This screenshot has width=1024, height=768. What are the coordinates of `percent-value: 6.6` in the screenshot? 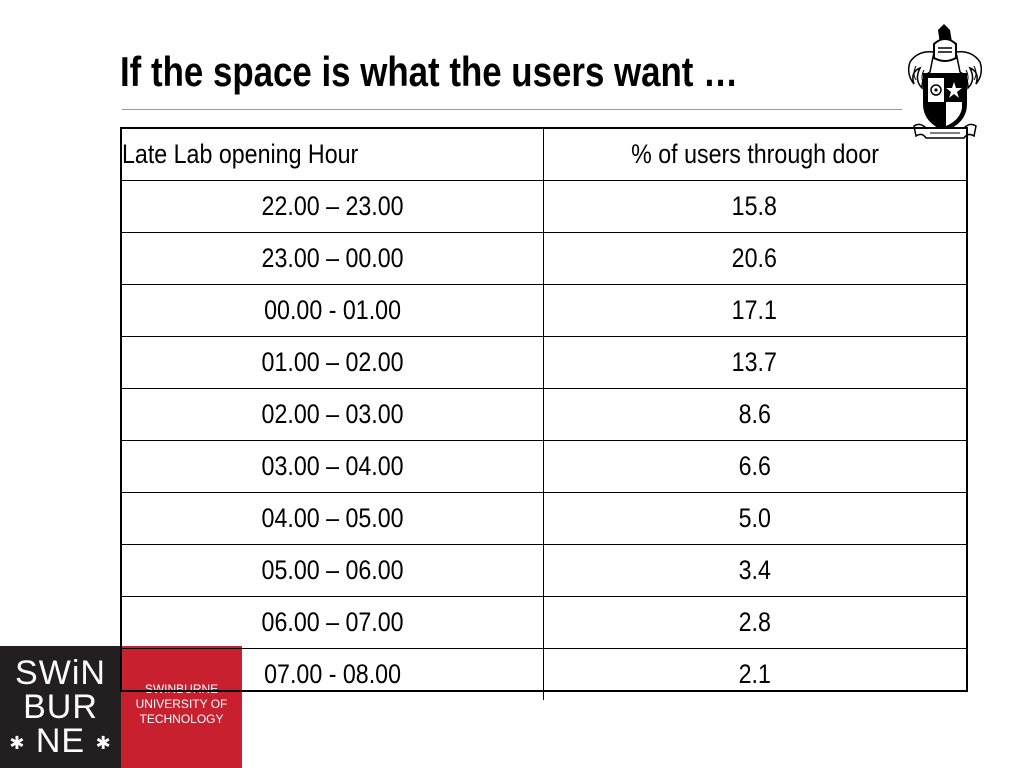 It's located at (754, 466).